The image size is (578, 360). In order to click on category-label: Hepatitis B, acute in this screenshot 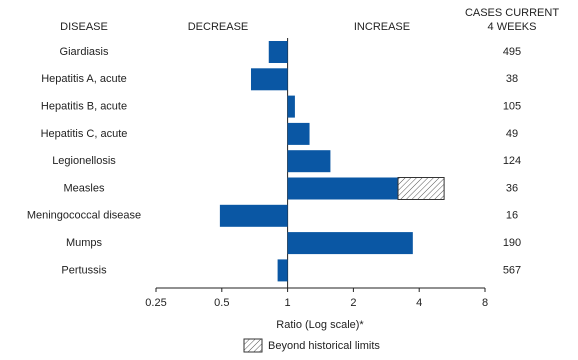, I will do `click(84, 107)`.